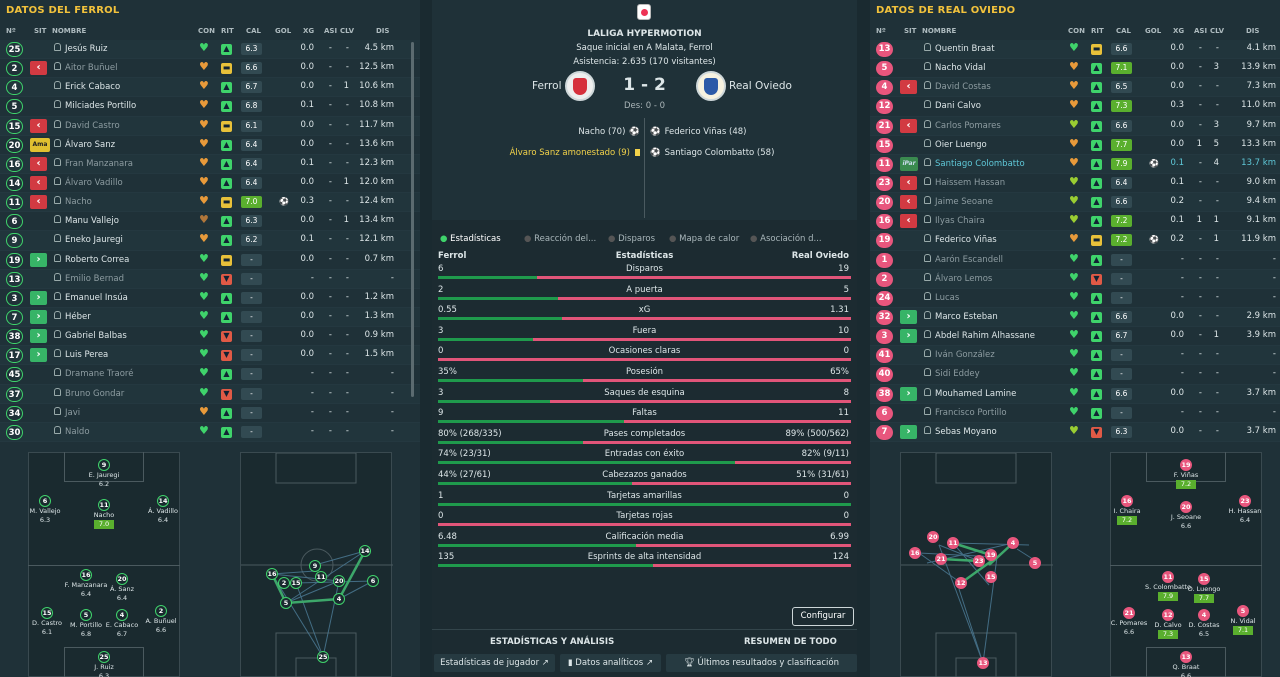  What do you see at coordinates (339, 599) in the screenshot?
I see `home-pass-node: 4` at bounding box center [339, 599].